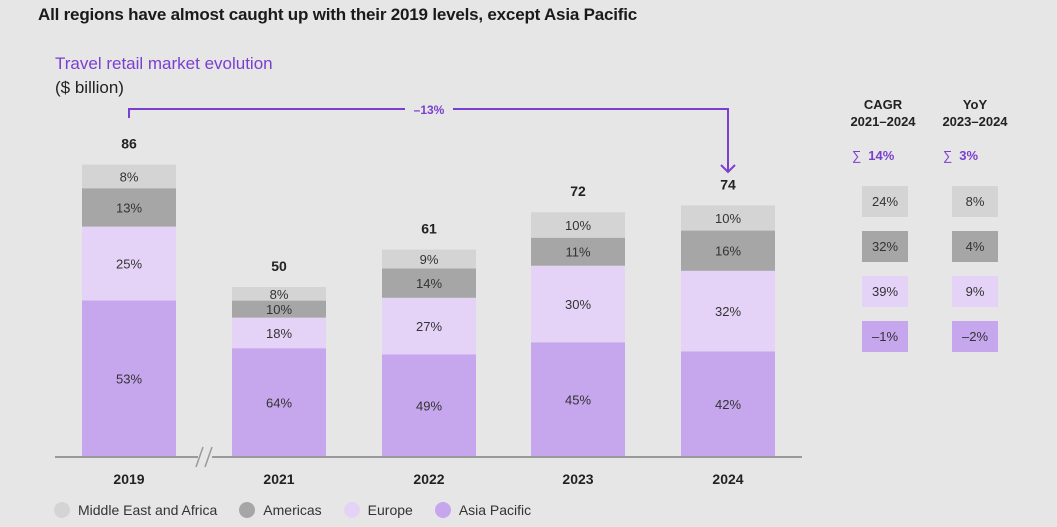 The image size is (1057, 527). What do you see at coordinates (292, 510) in the screenshot?
I see `legend-label: Americas` at bounding box center [292, 510].